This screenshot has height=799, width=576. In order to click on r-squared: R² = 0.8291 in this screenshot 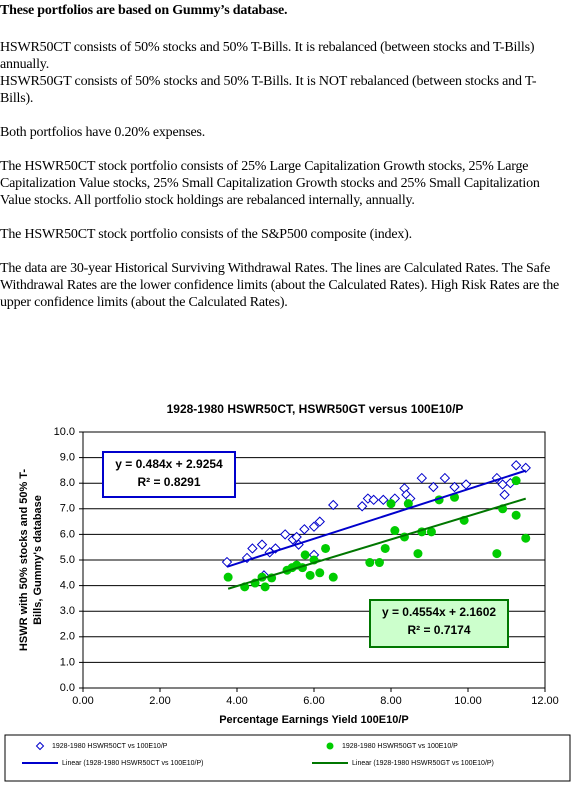, I will do `click(168, 482)`.